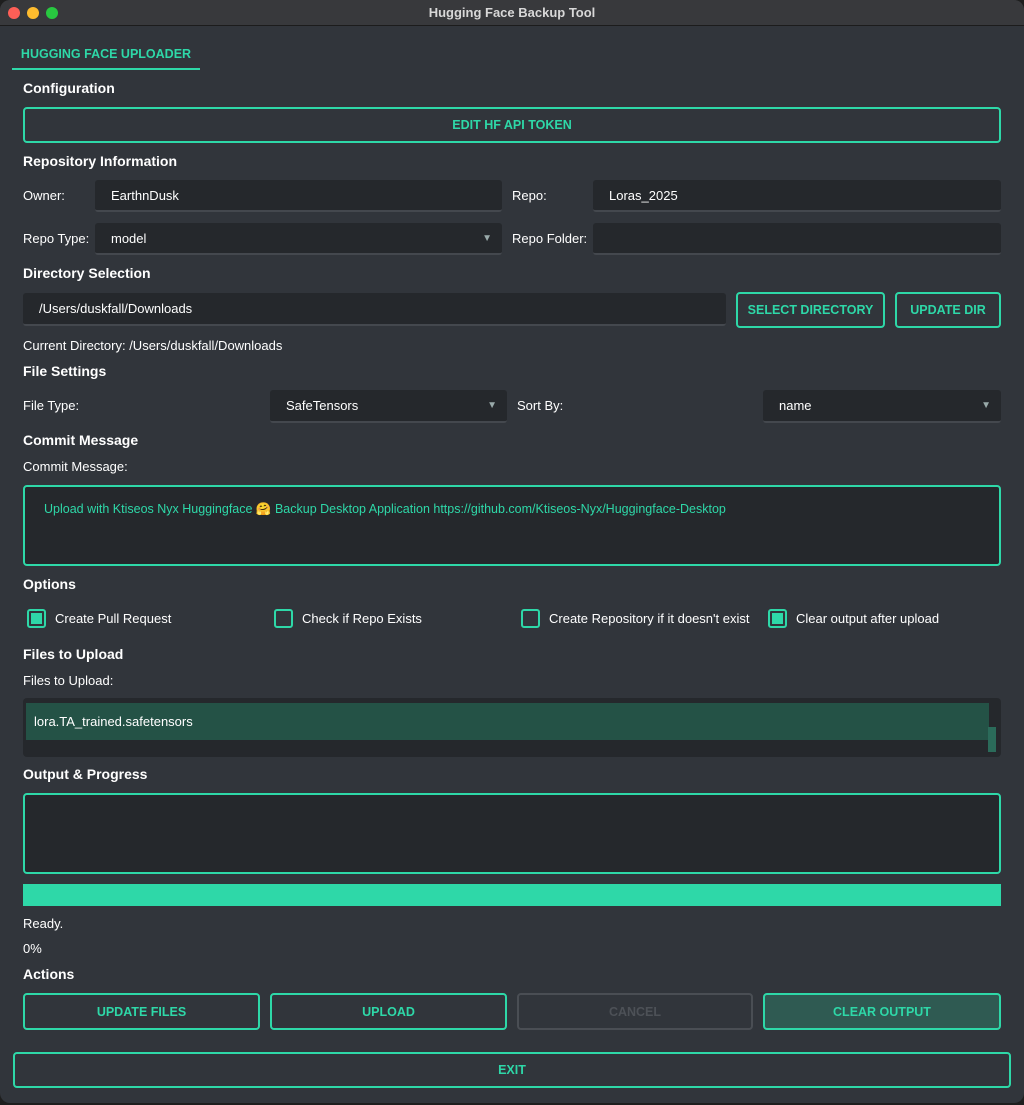 The width and height of the screenshot is (1024, 1105). I want to click on create-pull-request-checkbox: Create Pull Request, so click(99, 618).